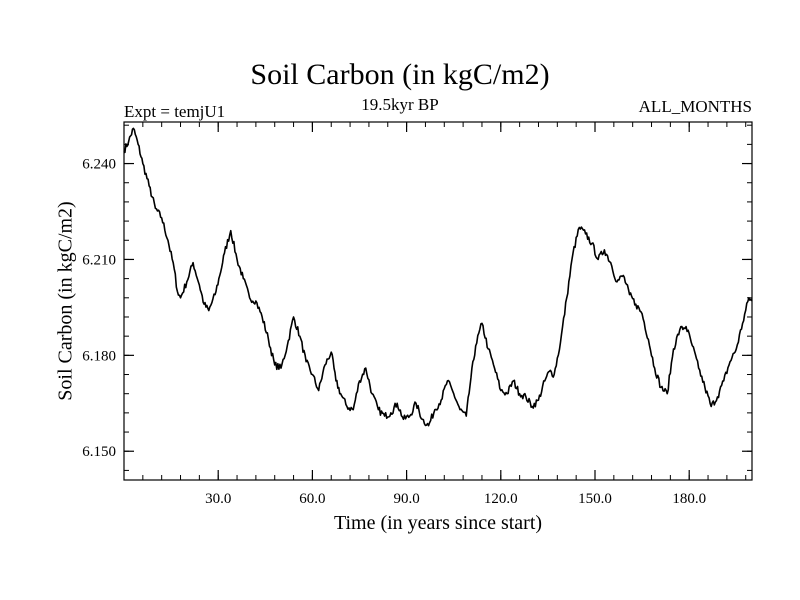 This screenshot has width=800, height=600. Describe the element at coordinates (99, 356) in the screenshot. I see `y-tick-label: 6.180` at that location.